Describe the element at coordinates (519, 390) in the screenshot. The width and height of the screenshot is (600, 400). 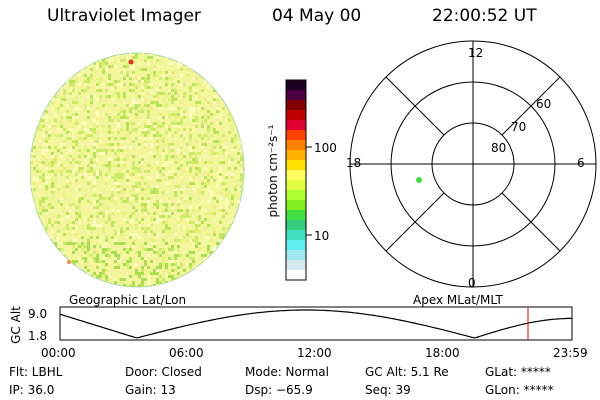
I see `status-glon: GLon: *****` at that location.